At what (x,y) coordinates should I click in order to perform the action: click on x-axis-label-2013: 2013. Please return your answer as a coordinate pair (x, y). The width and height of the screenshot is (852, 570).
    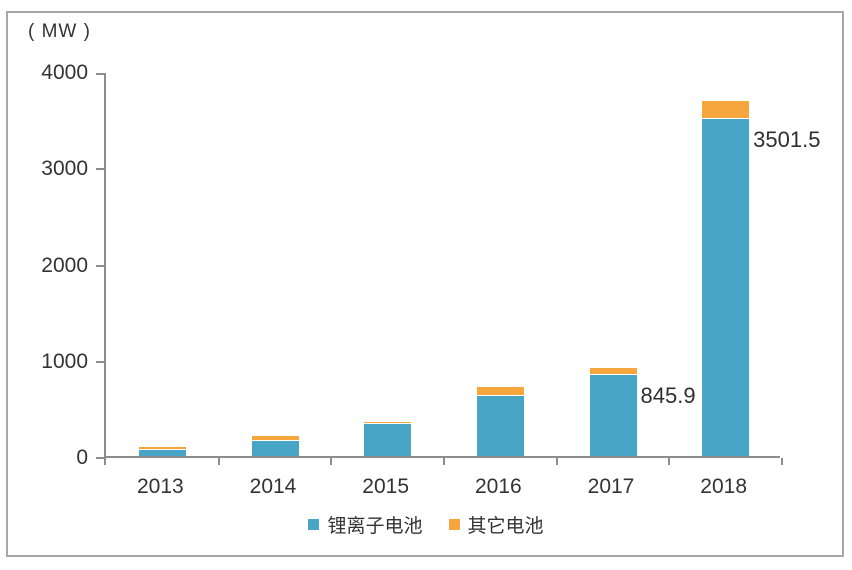
    Looking at the image, I should click on (160, 486).